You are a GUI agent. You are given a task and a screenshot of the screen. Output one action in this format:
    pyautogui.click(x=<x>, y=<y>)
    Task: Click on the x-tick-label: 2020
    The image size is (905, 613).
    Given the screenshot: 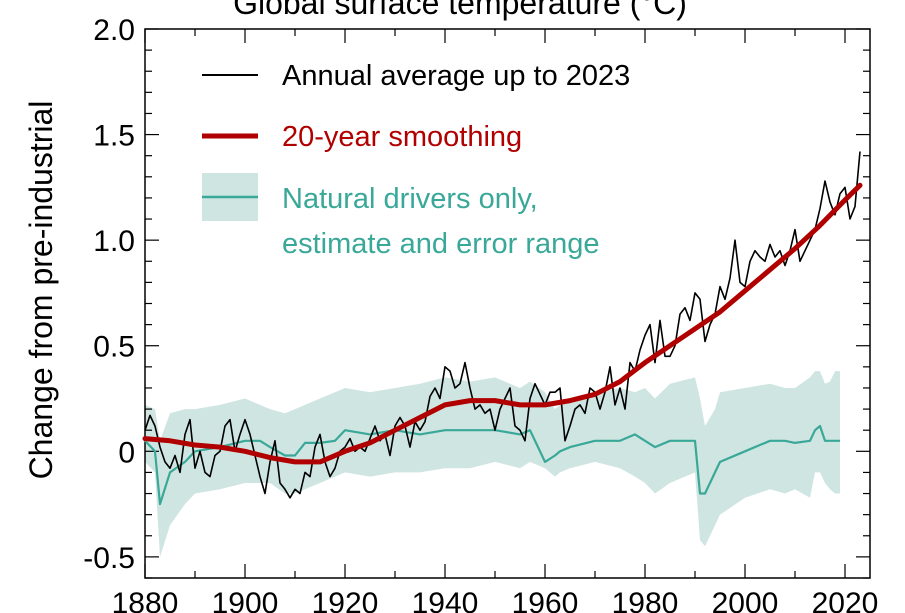 What is the action you would take?
    pyautogui.click(x=845, y=600)
    